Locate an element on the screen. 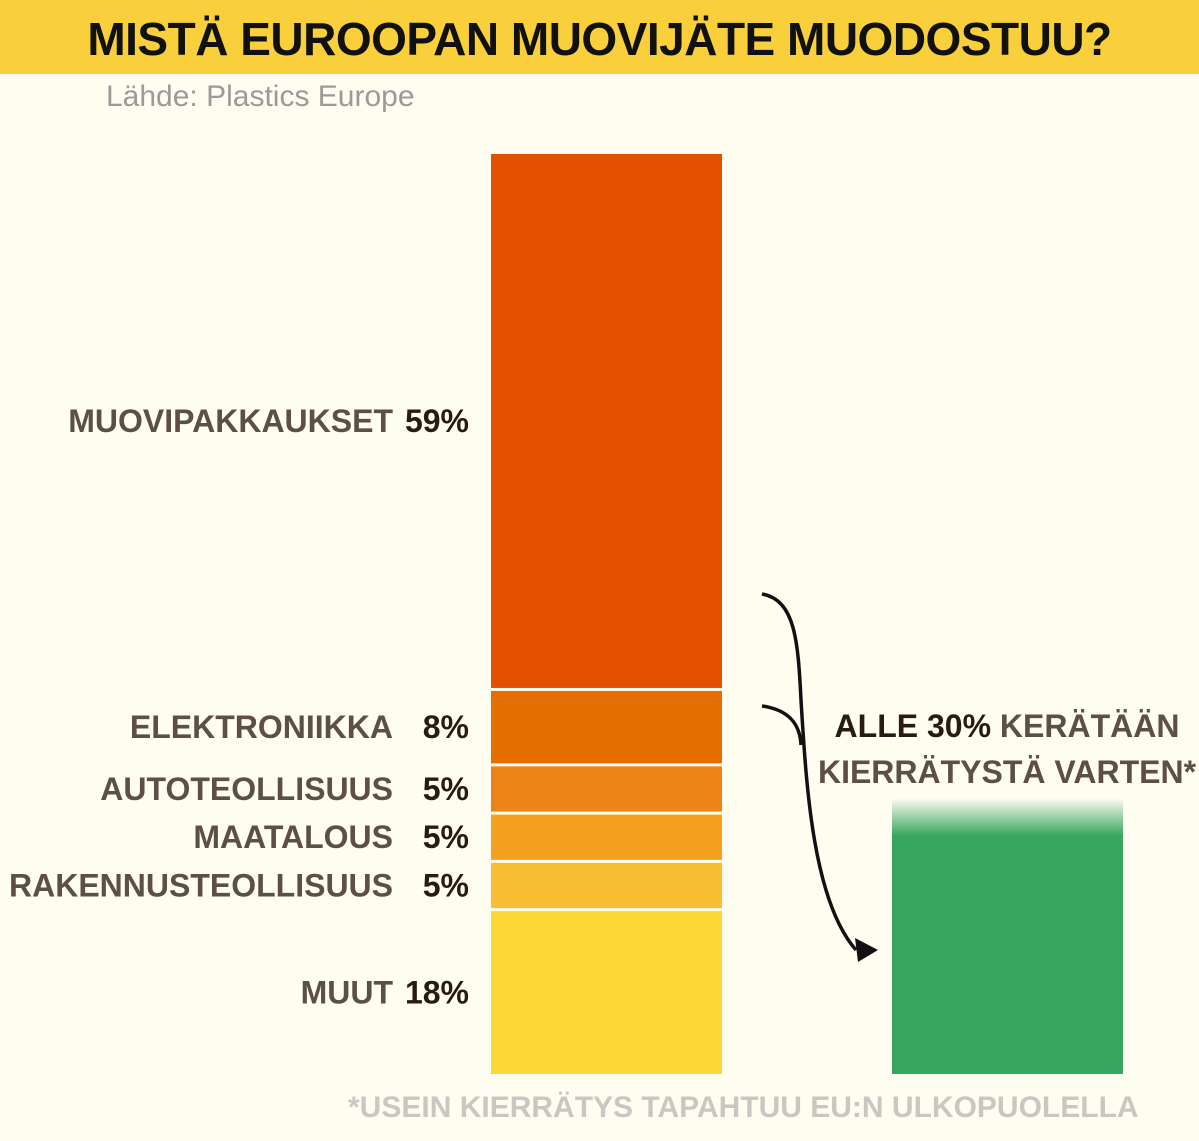 The height and width of the screenshot is (1141, 1199). category-label: MUUT is located at coordinates (347, 993).